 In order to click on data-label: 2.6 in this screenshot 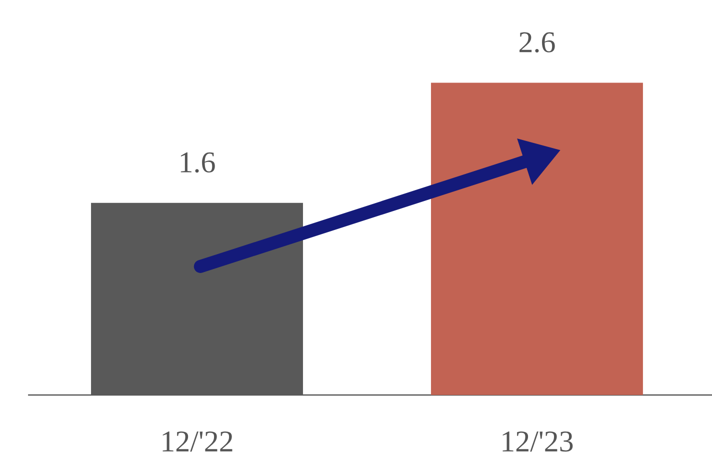, I will do `click(537, 42)`.